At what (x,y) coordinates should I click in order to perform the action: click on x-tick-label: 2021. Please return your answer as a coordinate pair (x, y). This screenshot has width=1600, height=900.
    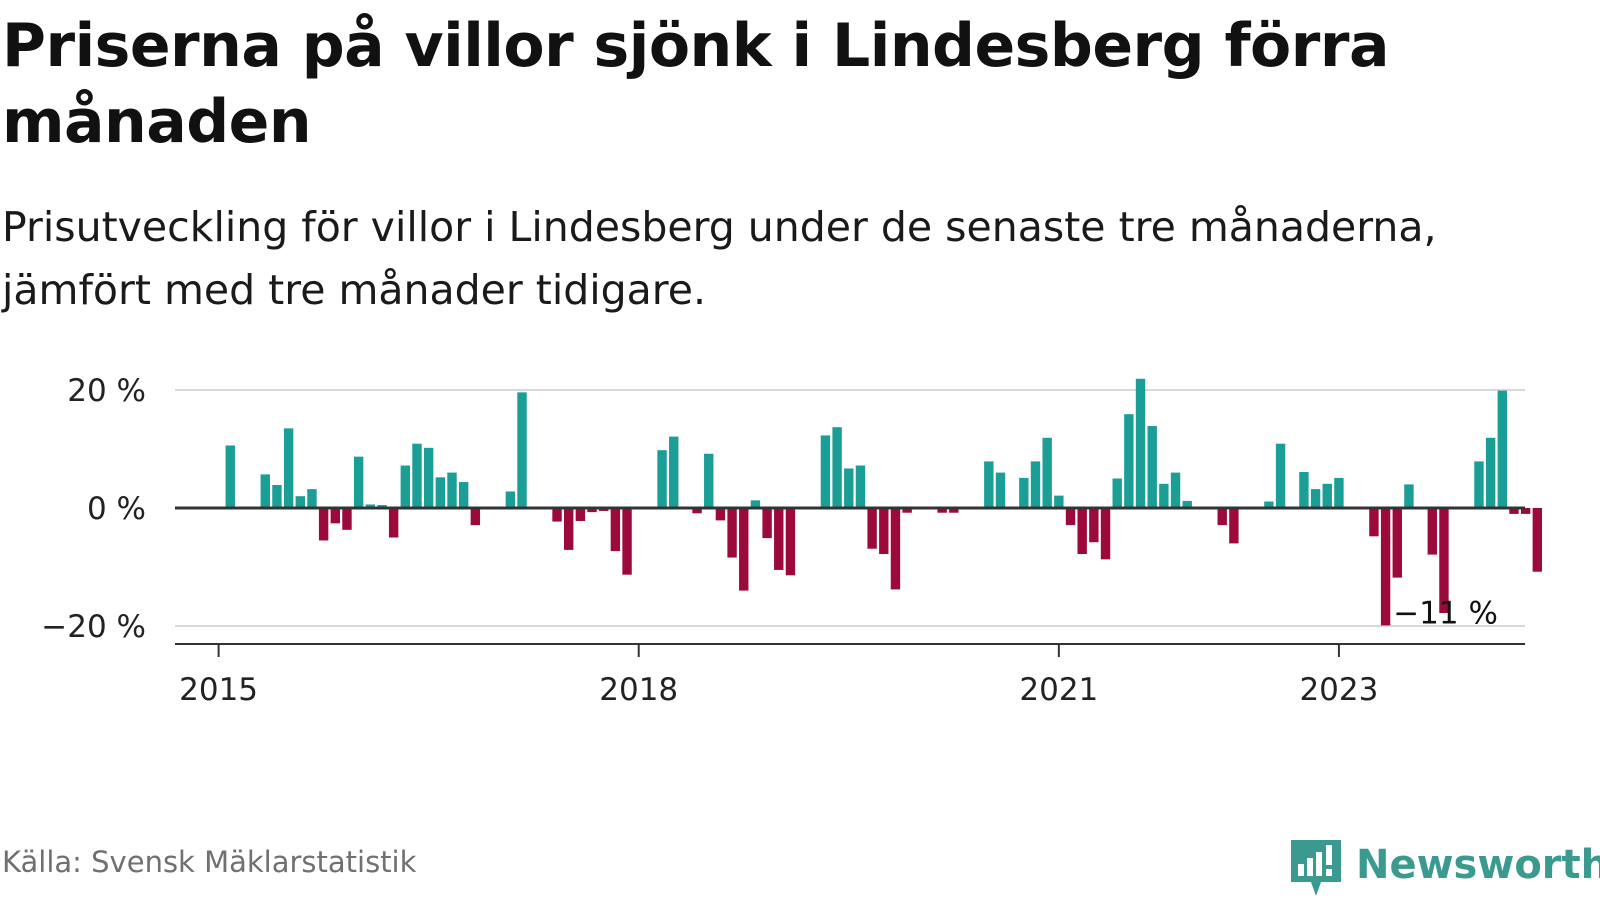
    Looking at the image, I should click on (1058, 690).